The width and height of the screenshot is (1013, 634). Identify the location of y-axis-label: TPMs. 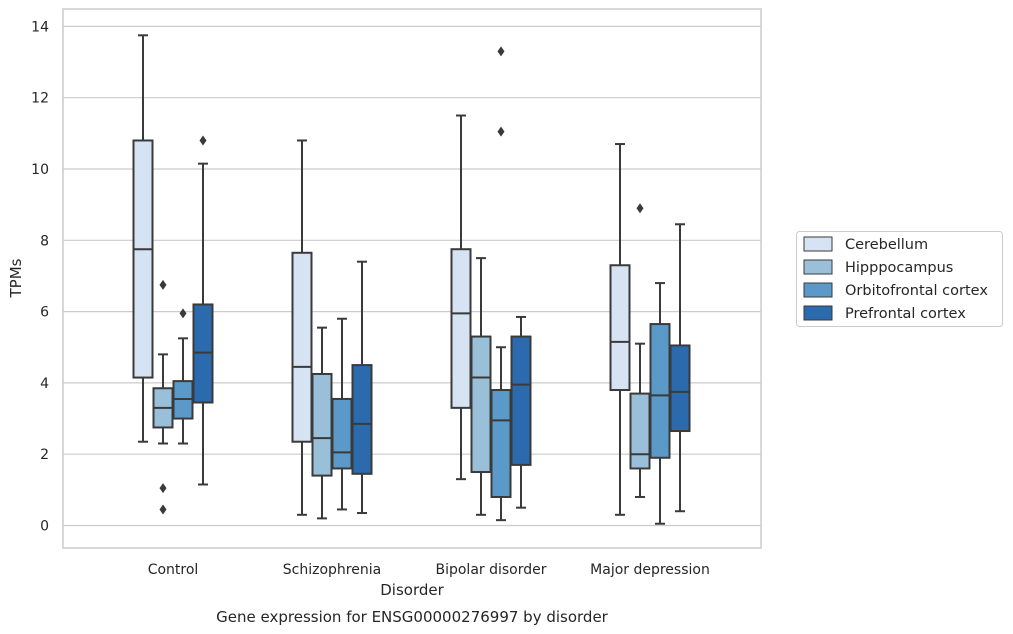
(16, 278).